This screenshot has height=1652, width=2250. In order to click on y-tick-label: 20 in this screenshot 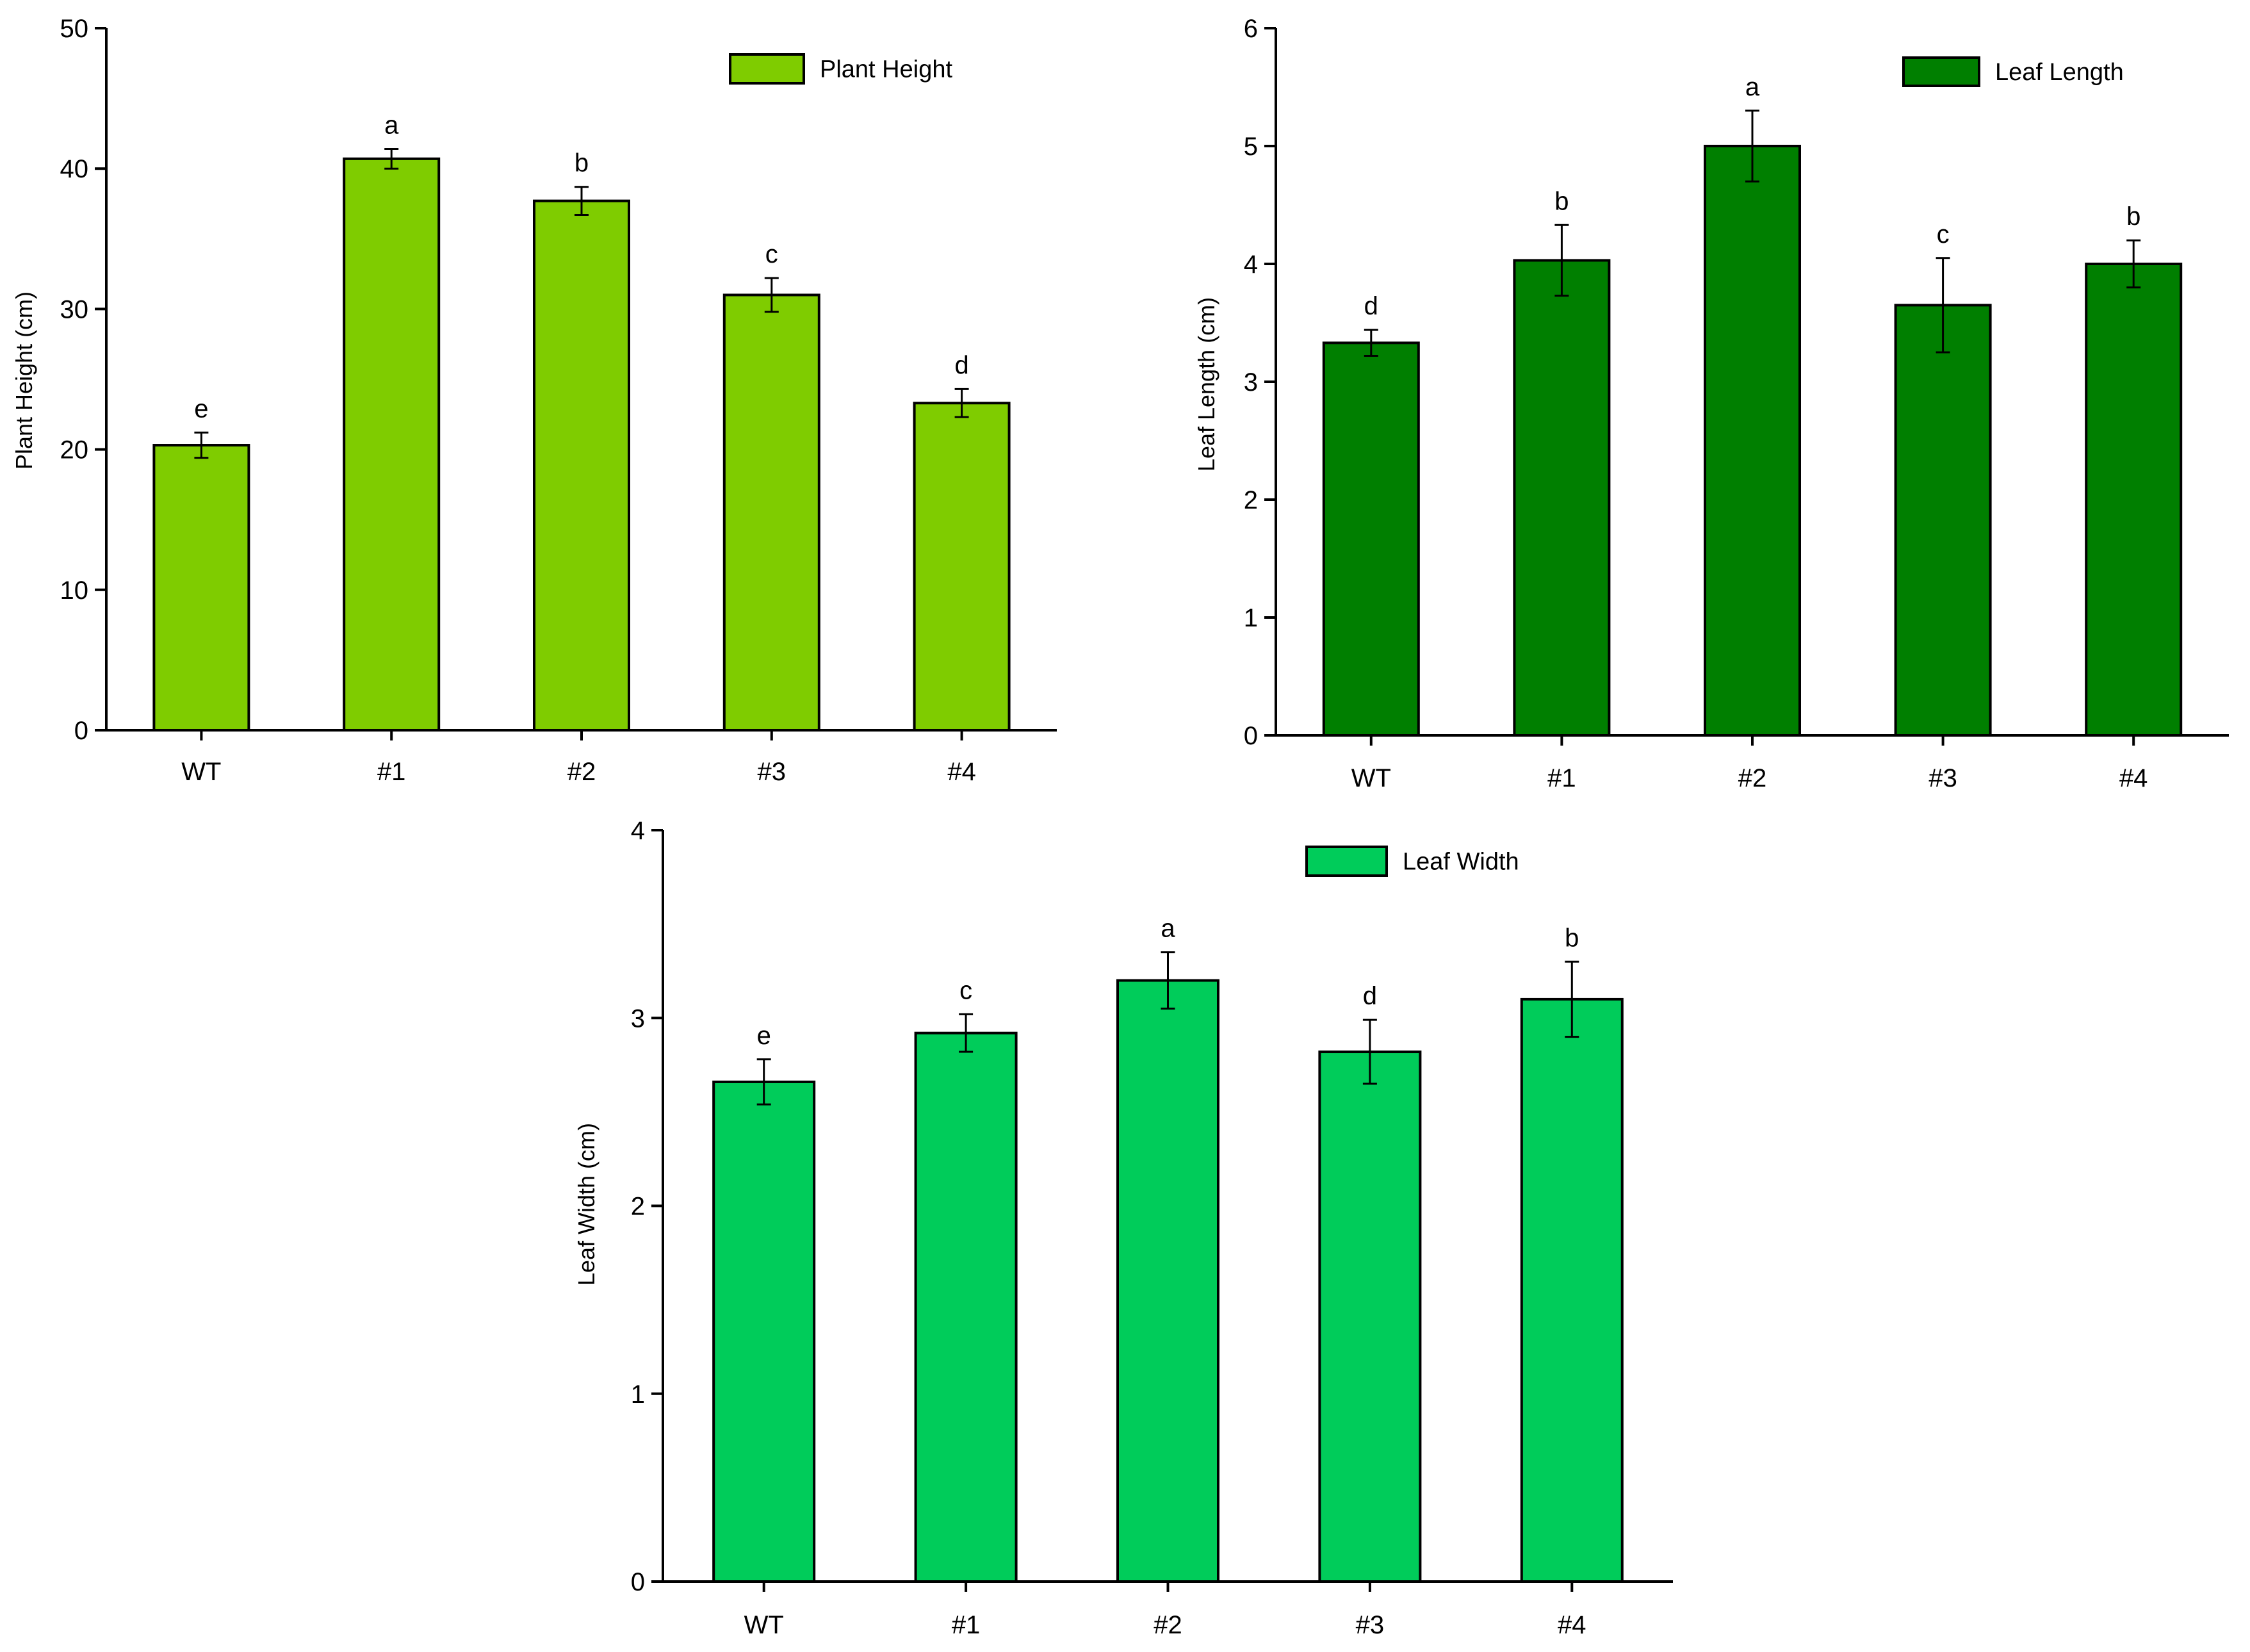, I will do `click(74, 450)`.